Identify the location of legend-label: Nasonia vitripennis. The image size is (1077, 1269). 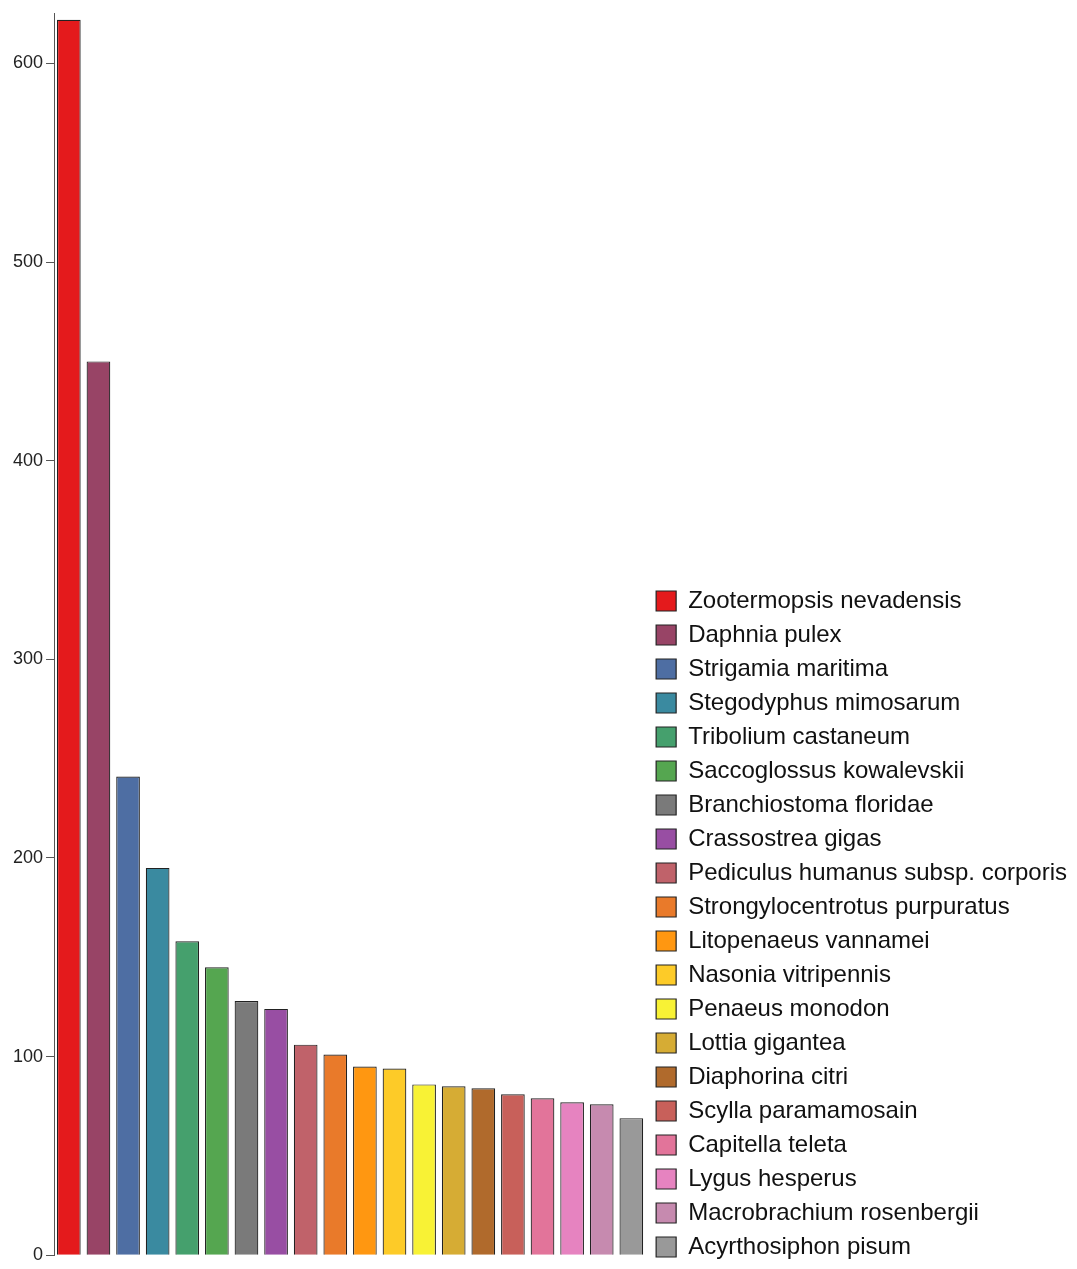
(789, 973).